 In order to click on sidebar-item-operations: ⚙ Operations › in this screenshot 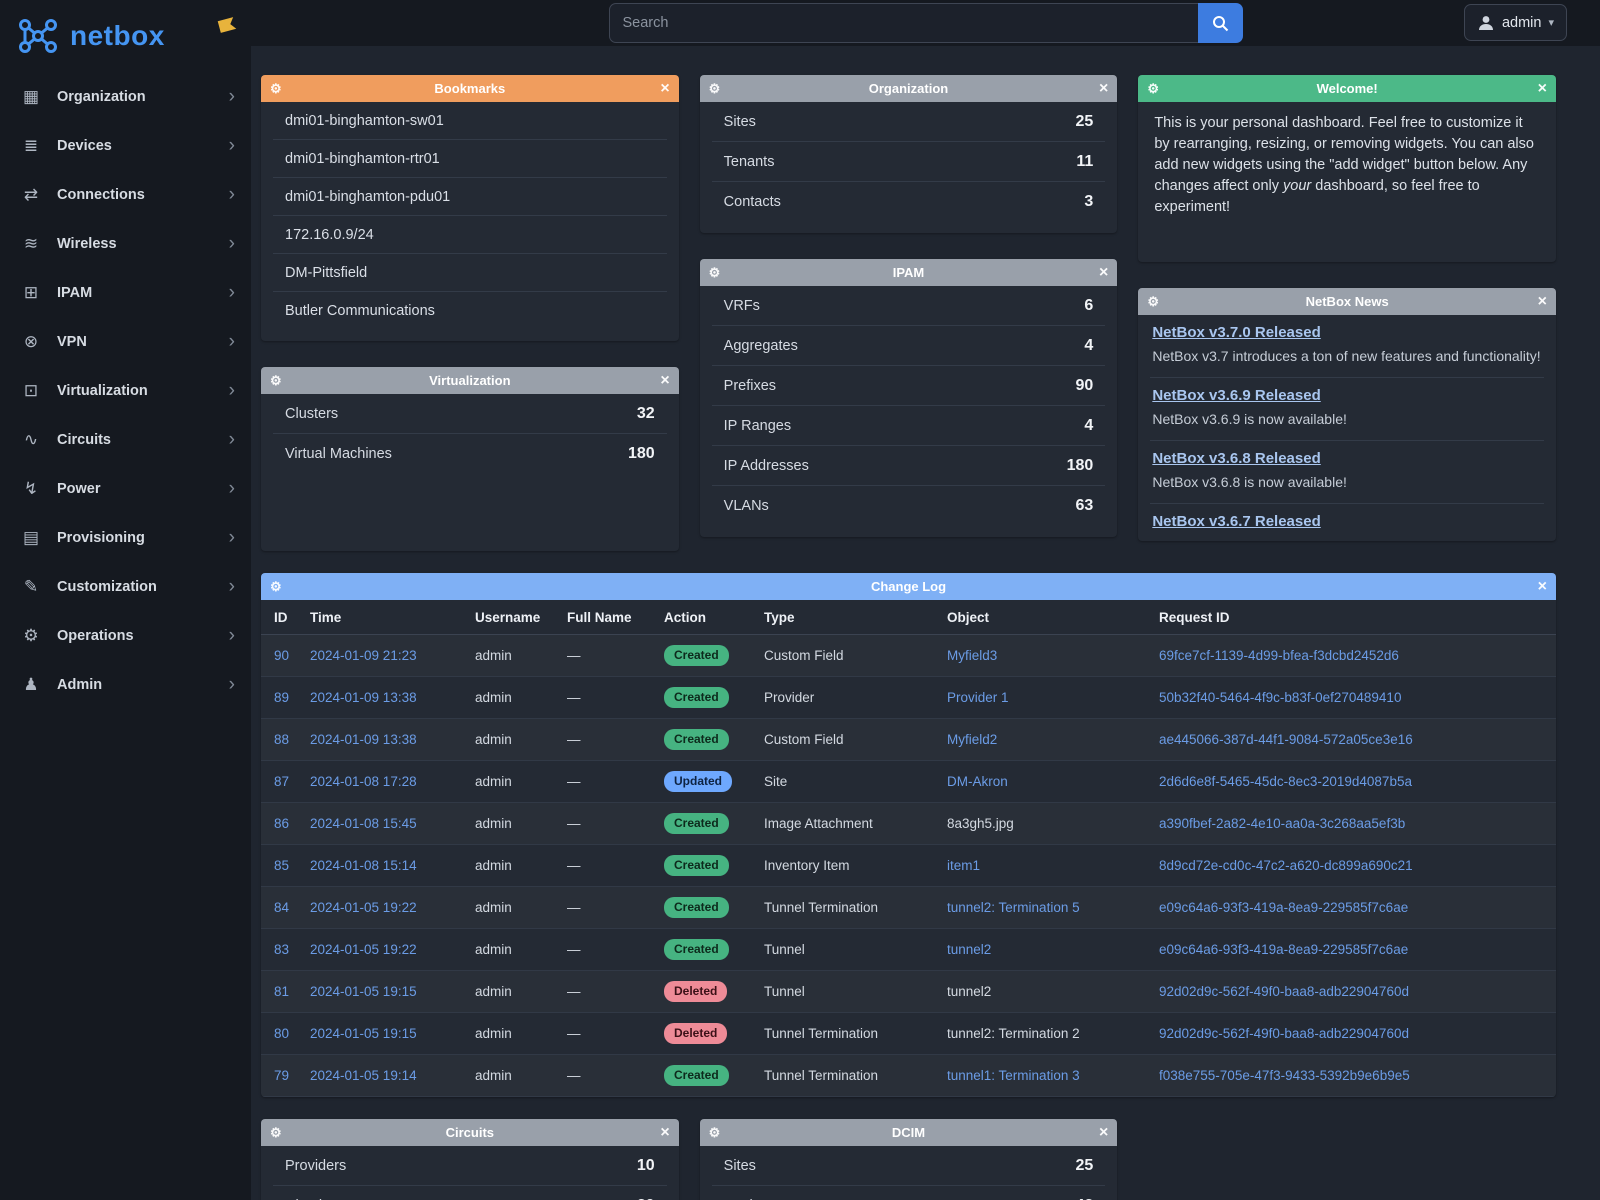, I will do `click(125, 635)`.